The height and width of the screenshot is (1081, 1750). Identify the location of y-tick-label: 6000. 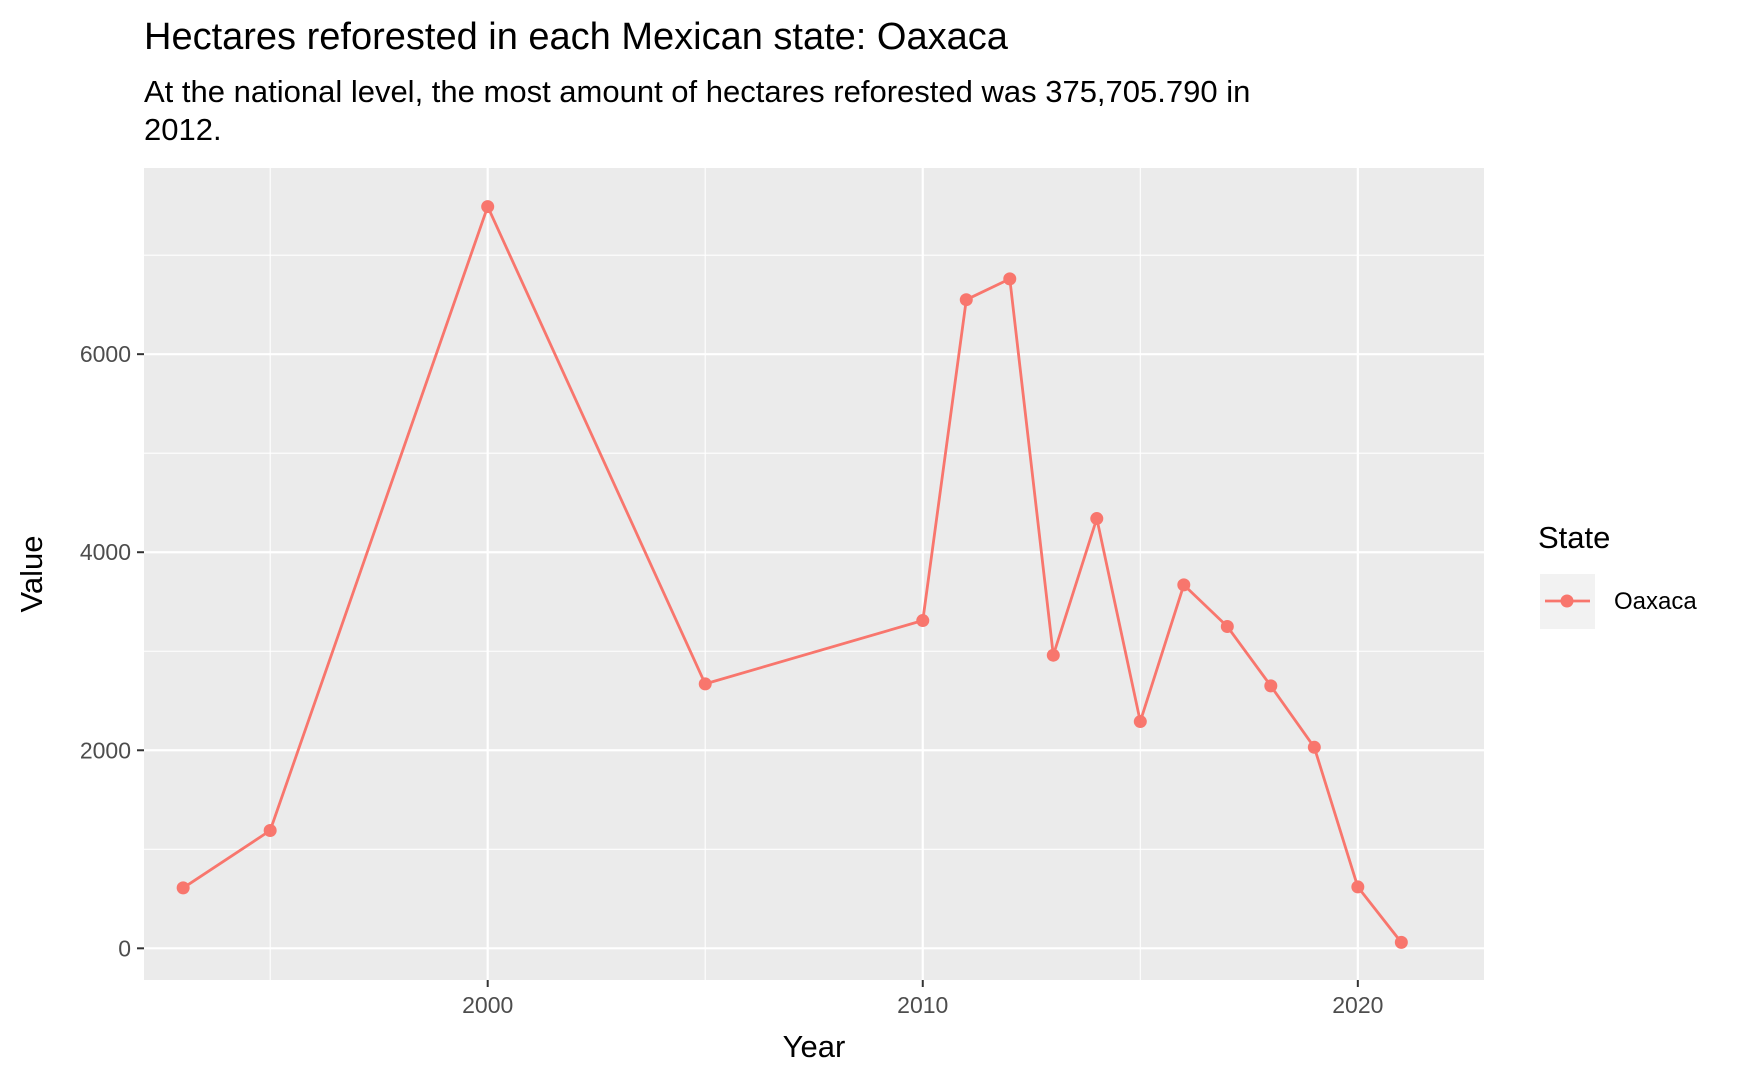
(105, 354).